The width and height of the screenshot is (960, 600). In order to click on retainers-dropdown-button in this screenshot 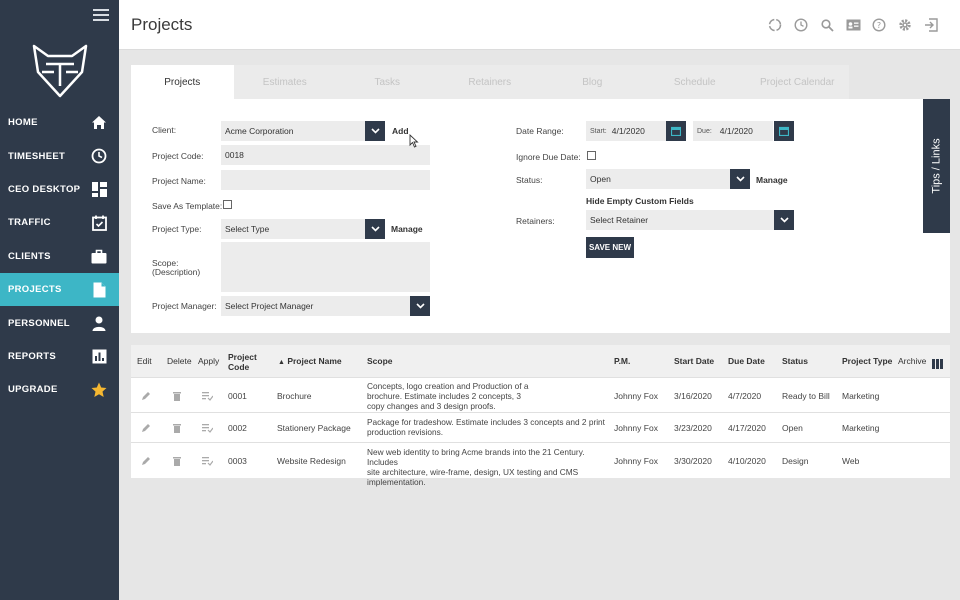, I will do `click(784, 220)`.